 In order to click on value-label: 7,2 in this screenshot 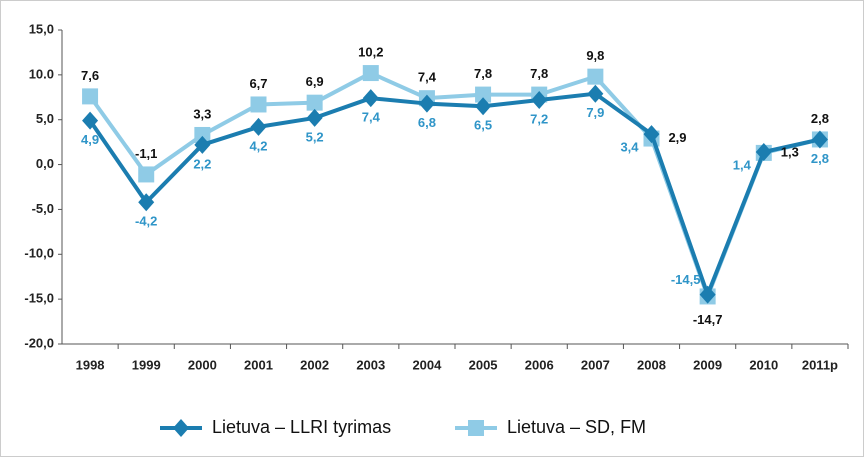, I will do `click(539, 118)`.